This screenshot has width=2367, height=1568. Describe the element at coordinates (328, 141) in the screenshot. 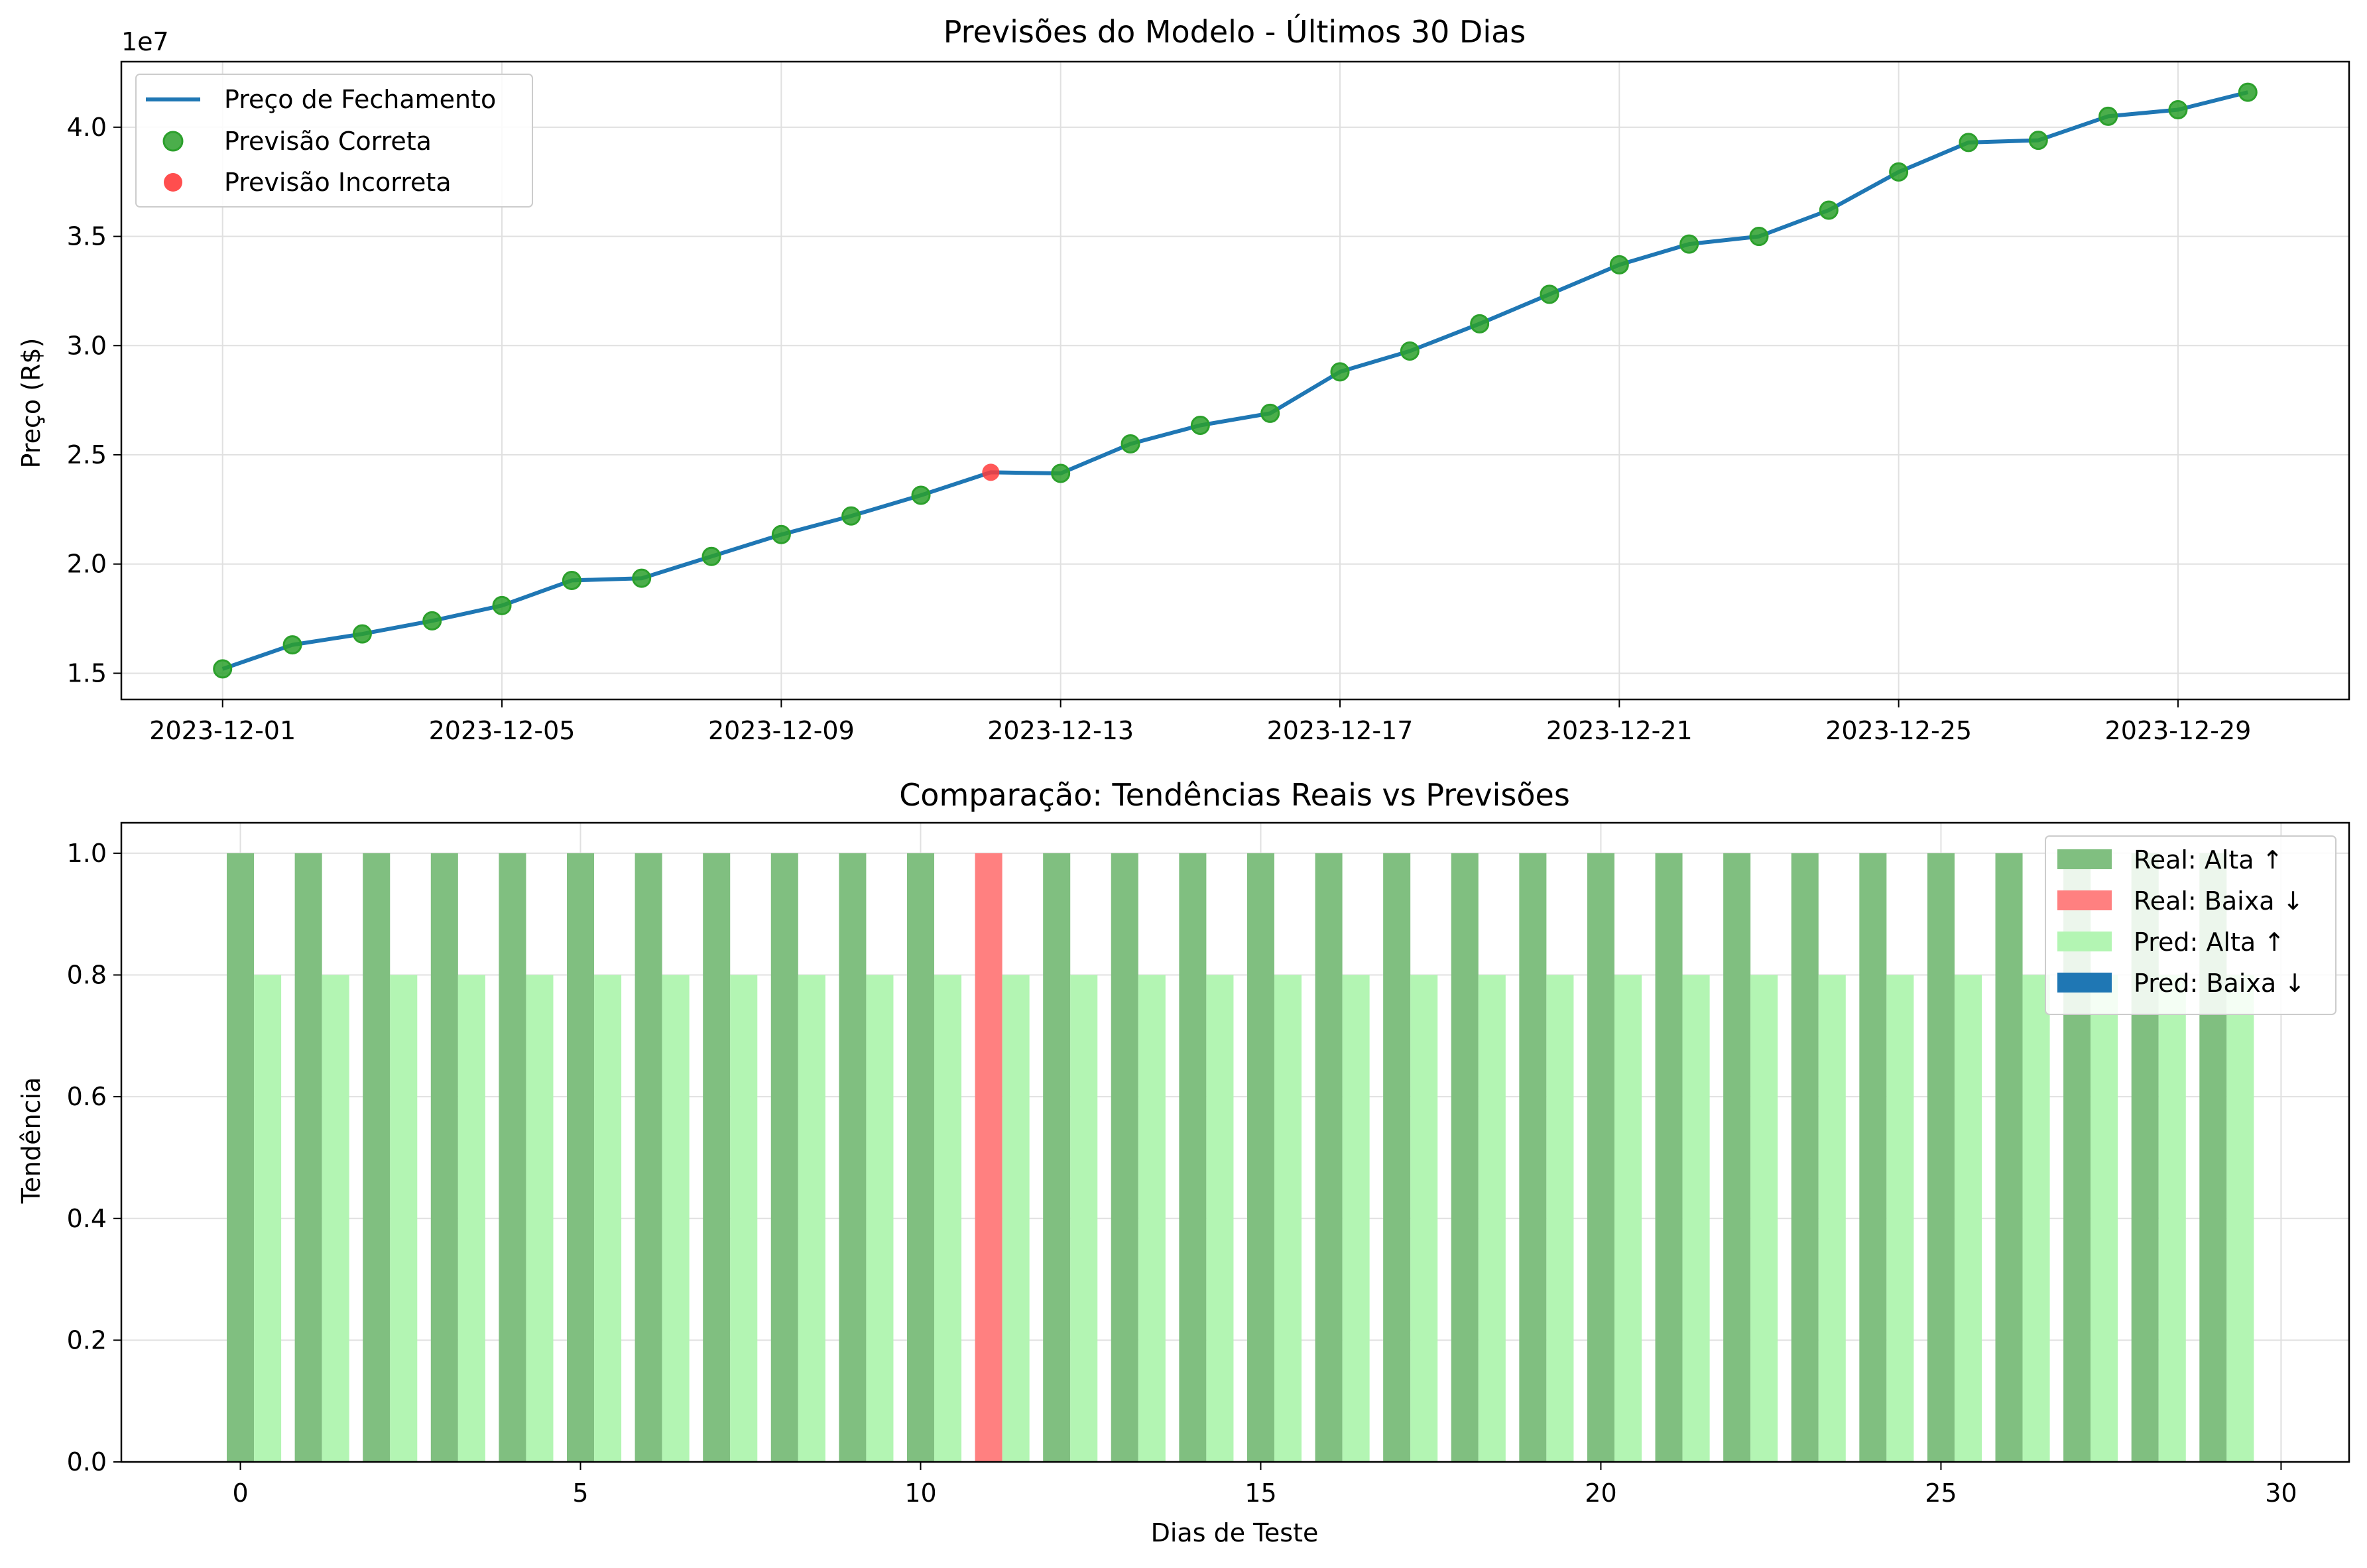

I see `legend-label-correct: Previsão Correta` at that location.